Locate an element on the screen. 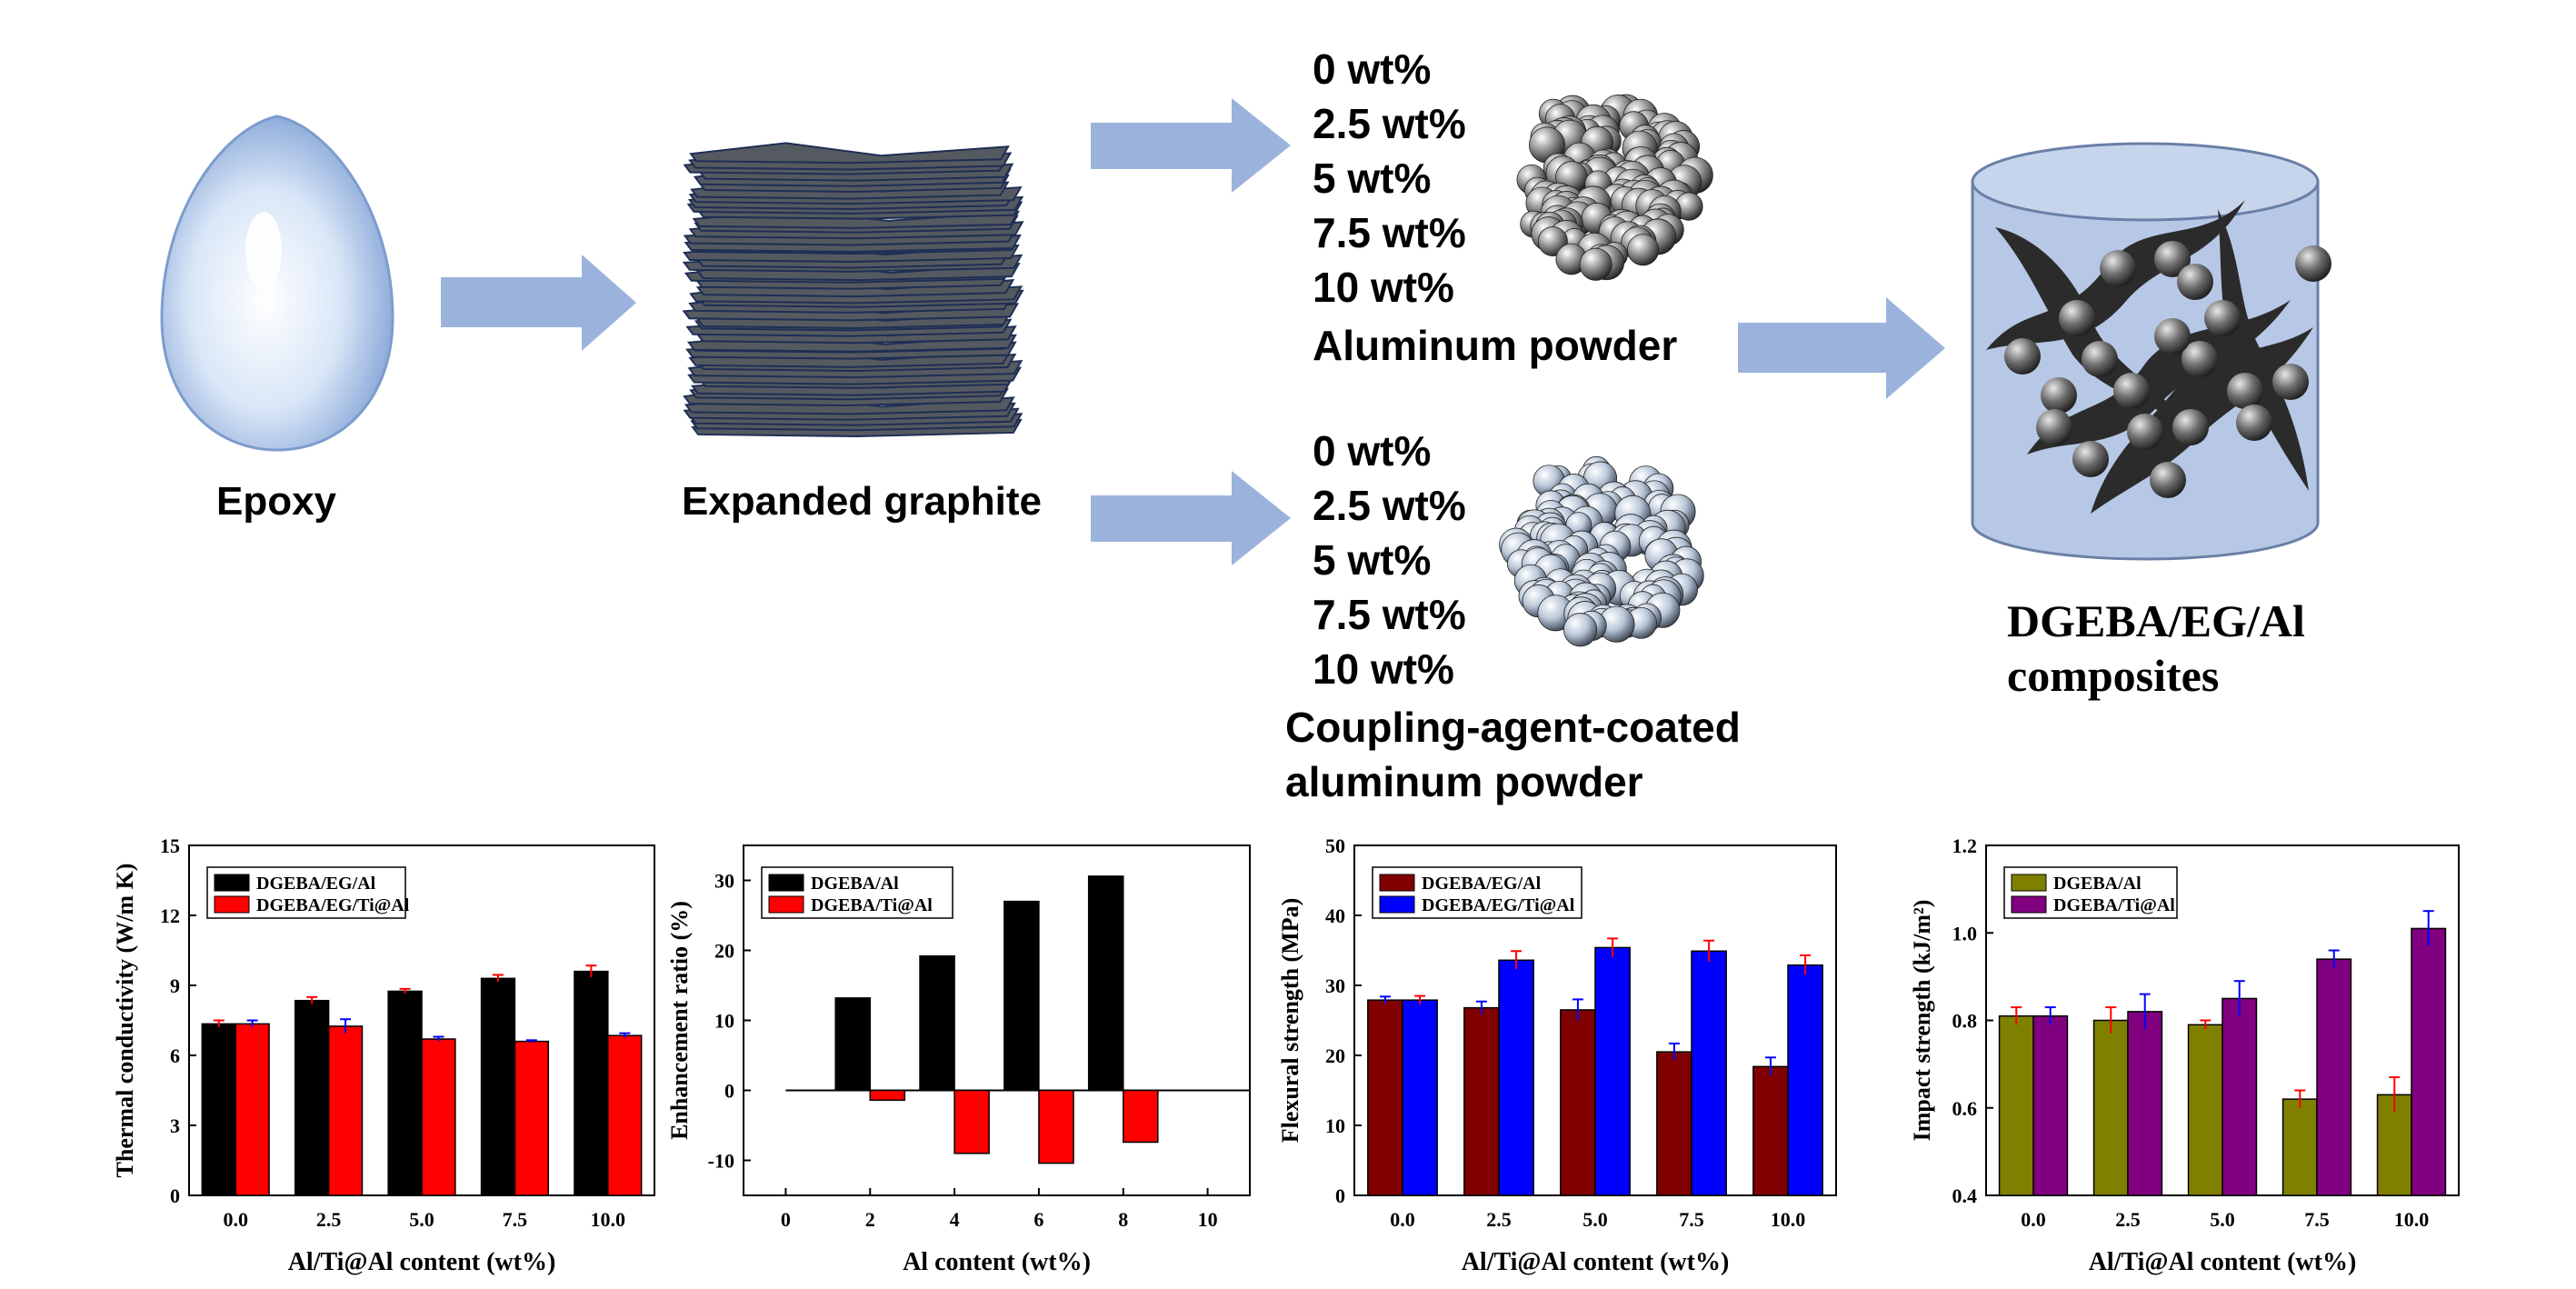 This screenshot has height=1289, width=2576. y-tick-label: 6 is located at coordinates (175, 1055).